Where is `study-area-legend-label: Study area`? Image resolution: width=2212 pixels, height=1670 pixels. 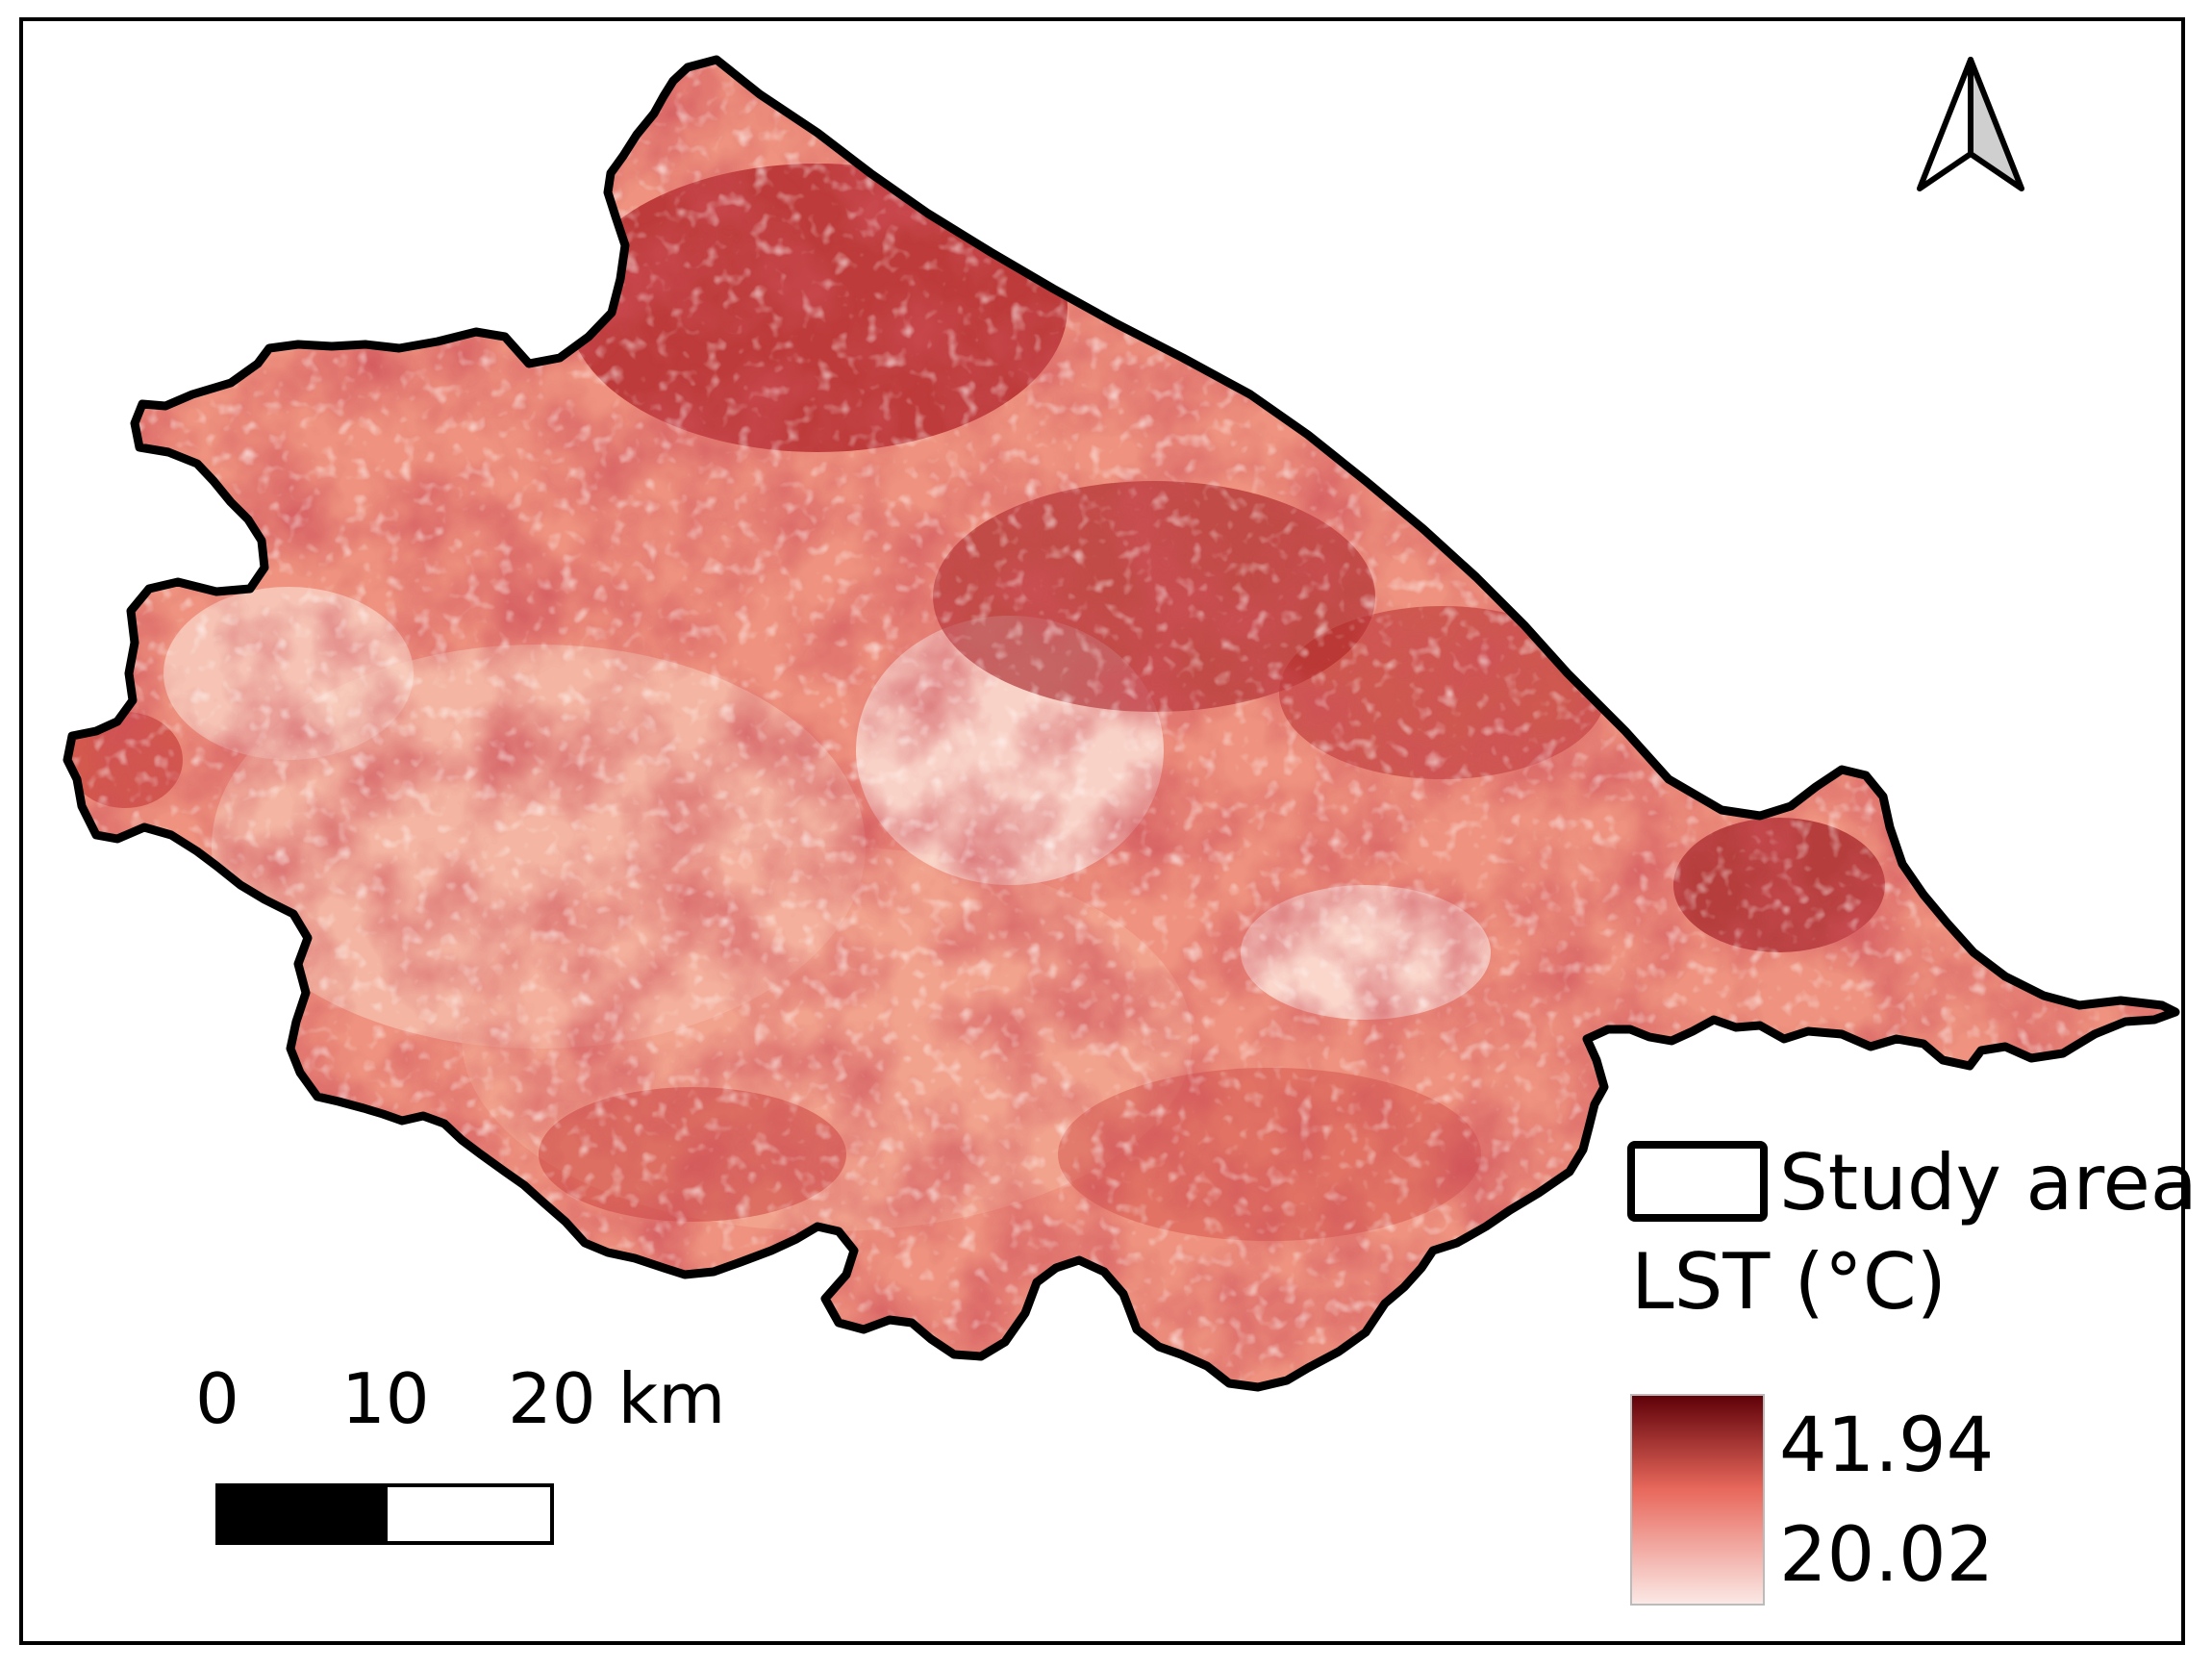 study-area-legend-label: Study area is located at coordinates (1989, 1182).